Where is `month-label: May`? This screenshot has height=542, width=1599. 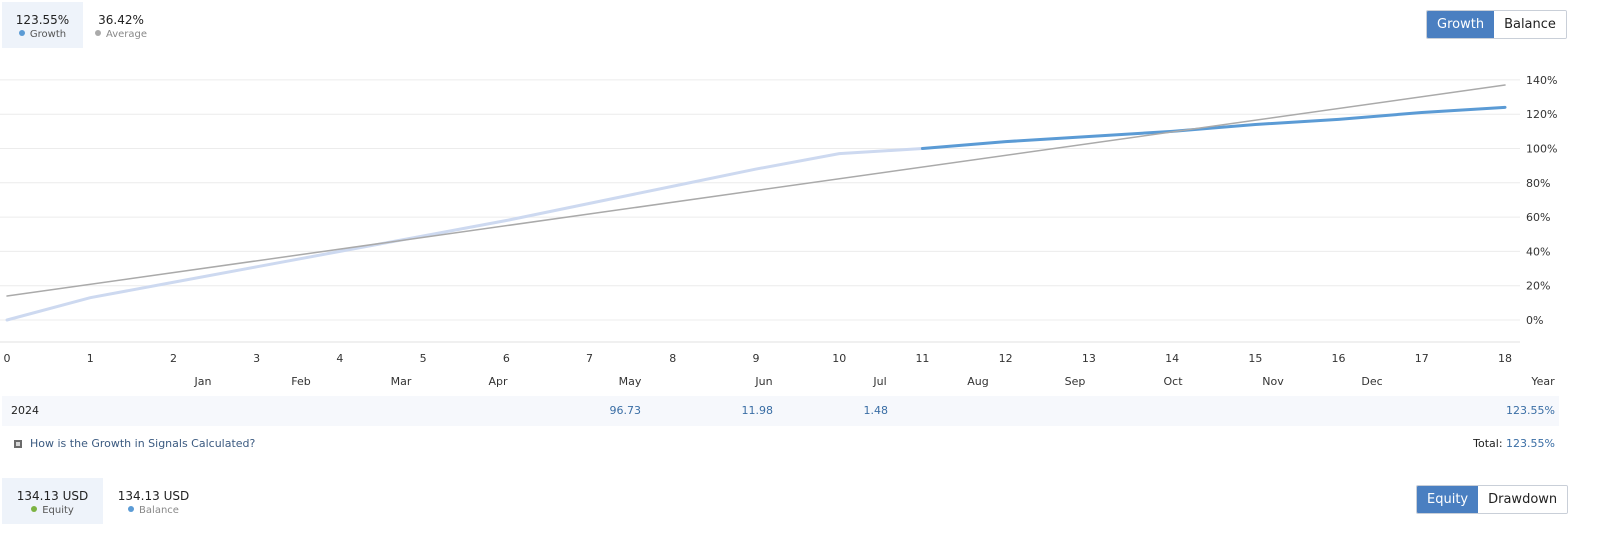 month-label: May is located at coordinates (630, 381).